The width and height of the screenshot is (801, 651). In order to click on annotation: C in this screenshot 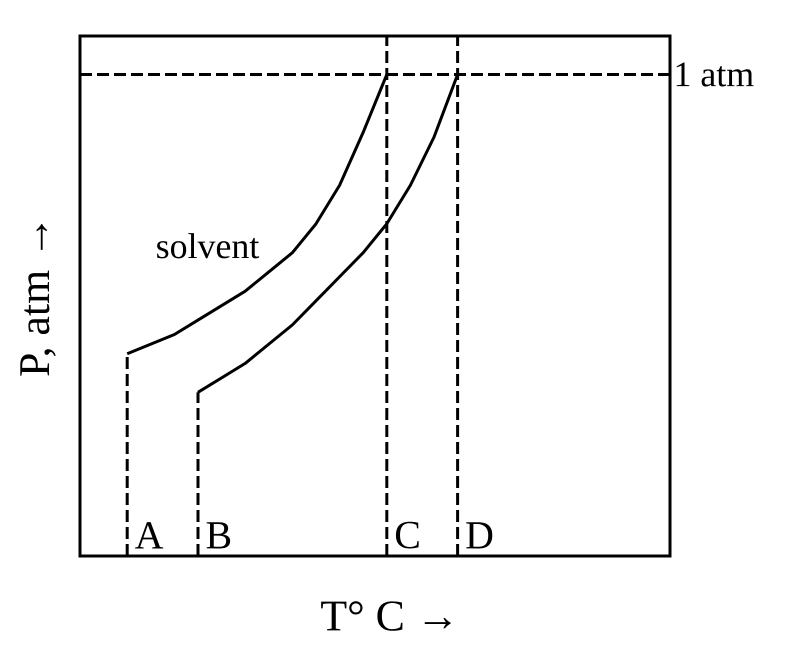, I will do `click(407, 535)`.